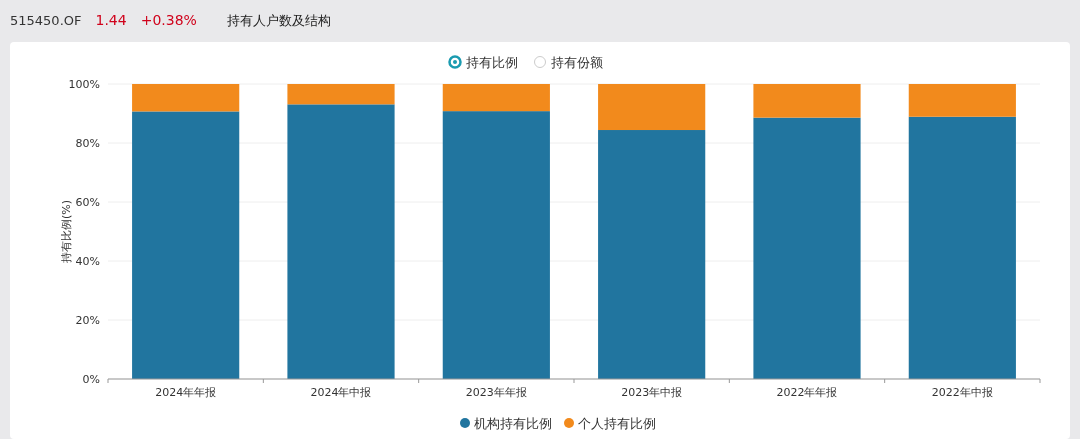 Image resolution: width=1080 pixels, height=439 pixels. I want to click on y-tick-label: 60%, so click(87, 202).